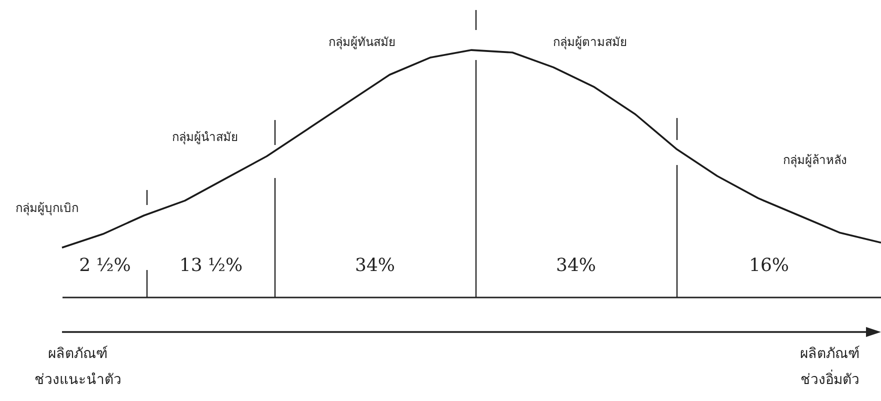 The image size is (881, 401). Describe the element at coordinates (815, 161) in the screenshot. I see `annotation: กลุ่มผู้ล้าหลัง` at that location.